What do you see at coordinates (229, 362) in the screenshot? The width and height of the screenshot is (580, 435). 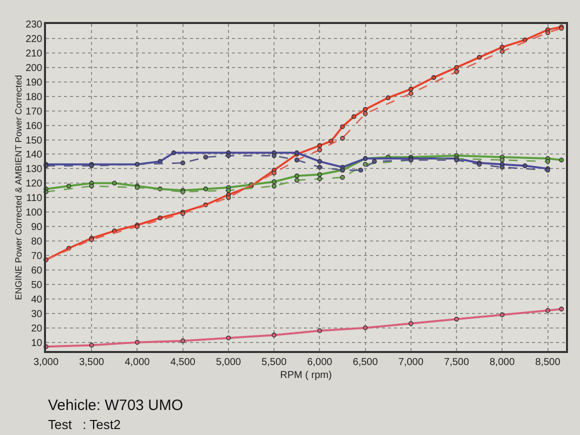 I see `x-tick-label: 5,000` at bounding box center [229, 362].